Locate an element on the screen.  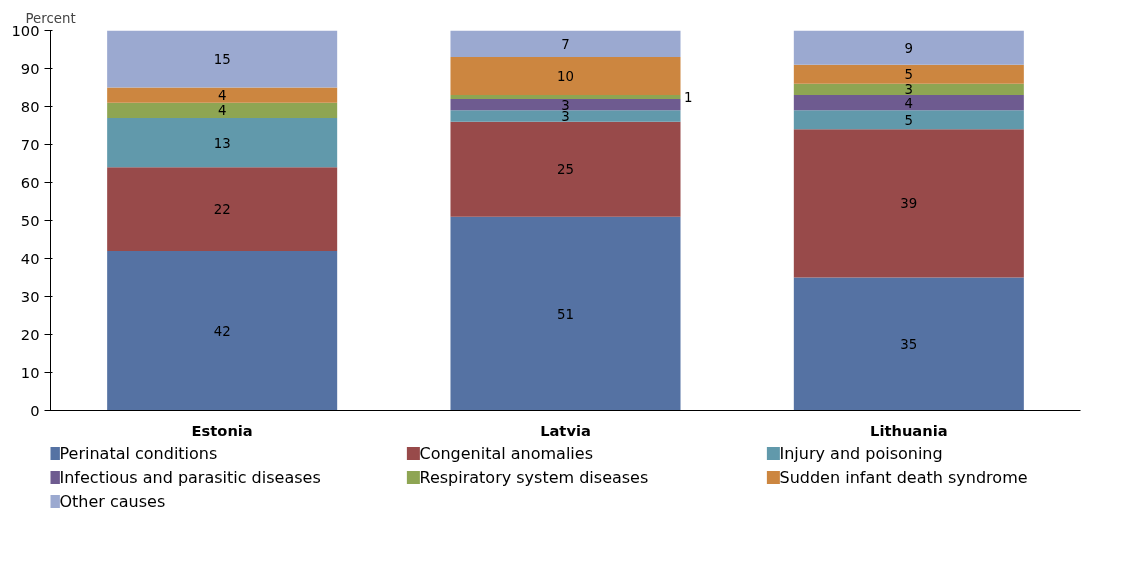
y-tick-label: 60 is located at coordinates (30, 182).